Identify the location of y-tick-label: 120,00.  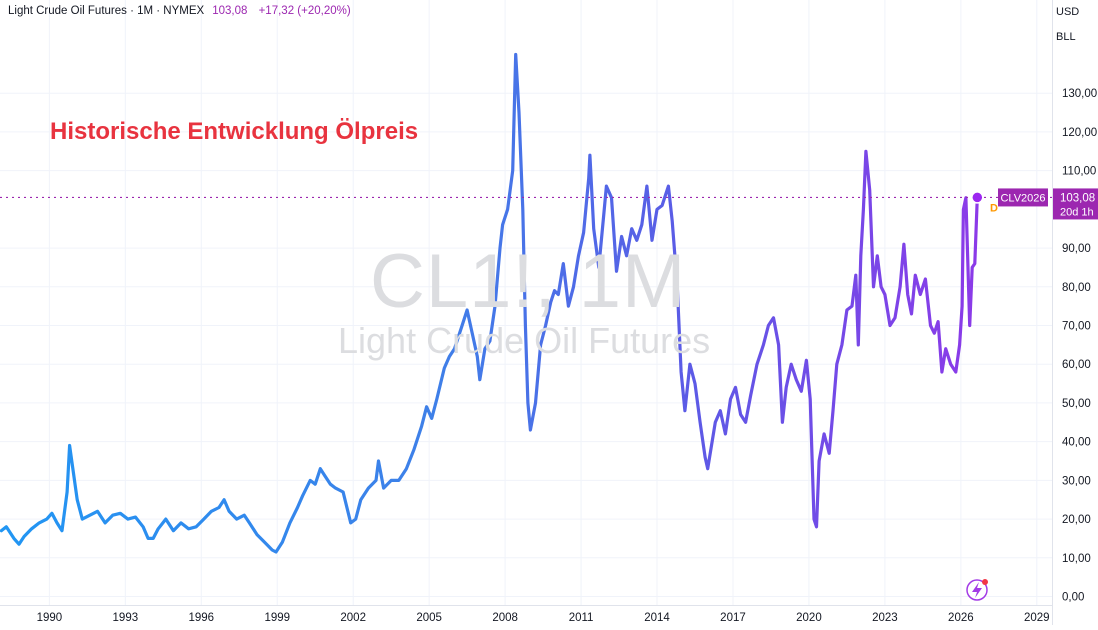
(1079, 133).